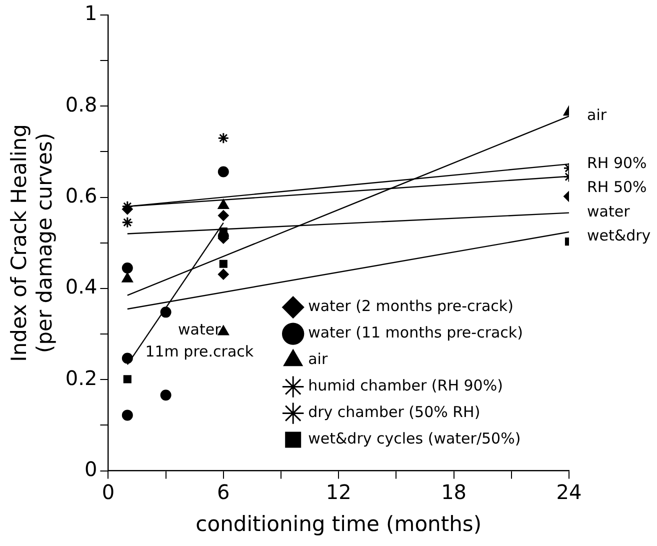 The width and height of the screenshot is (657, 546). I want to click on x-tick-label: 0, so click(108, 492).